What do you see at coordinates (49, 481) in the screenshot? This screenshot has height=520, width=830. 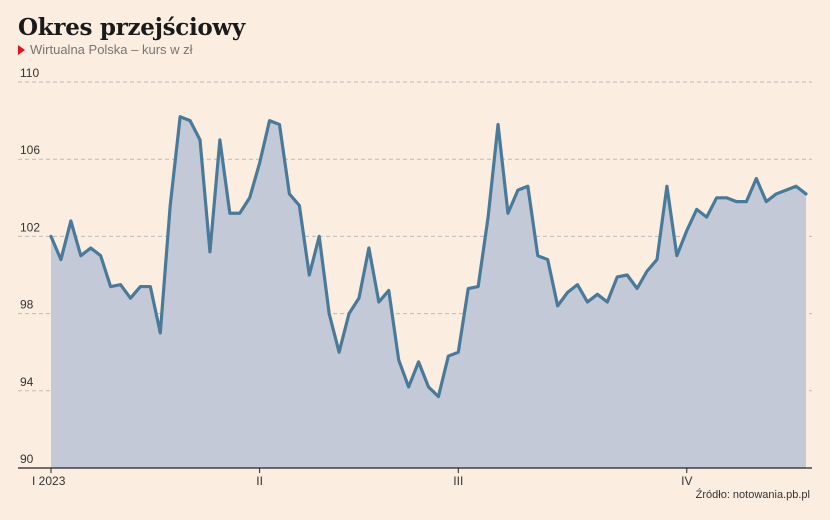 I see `x-tick-label: I 2023` at bounding box center [49, 481].